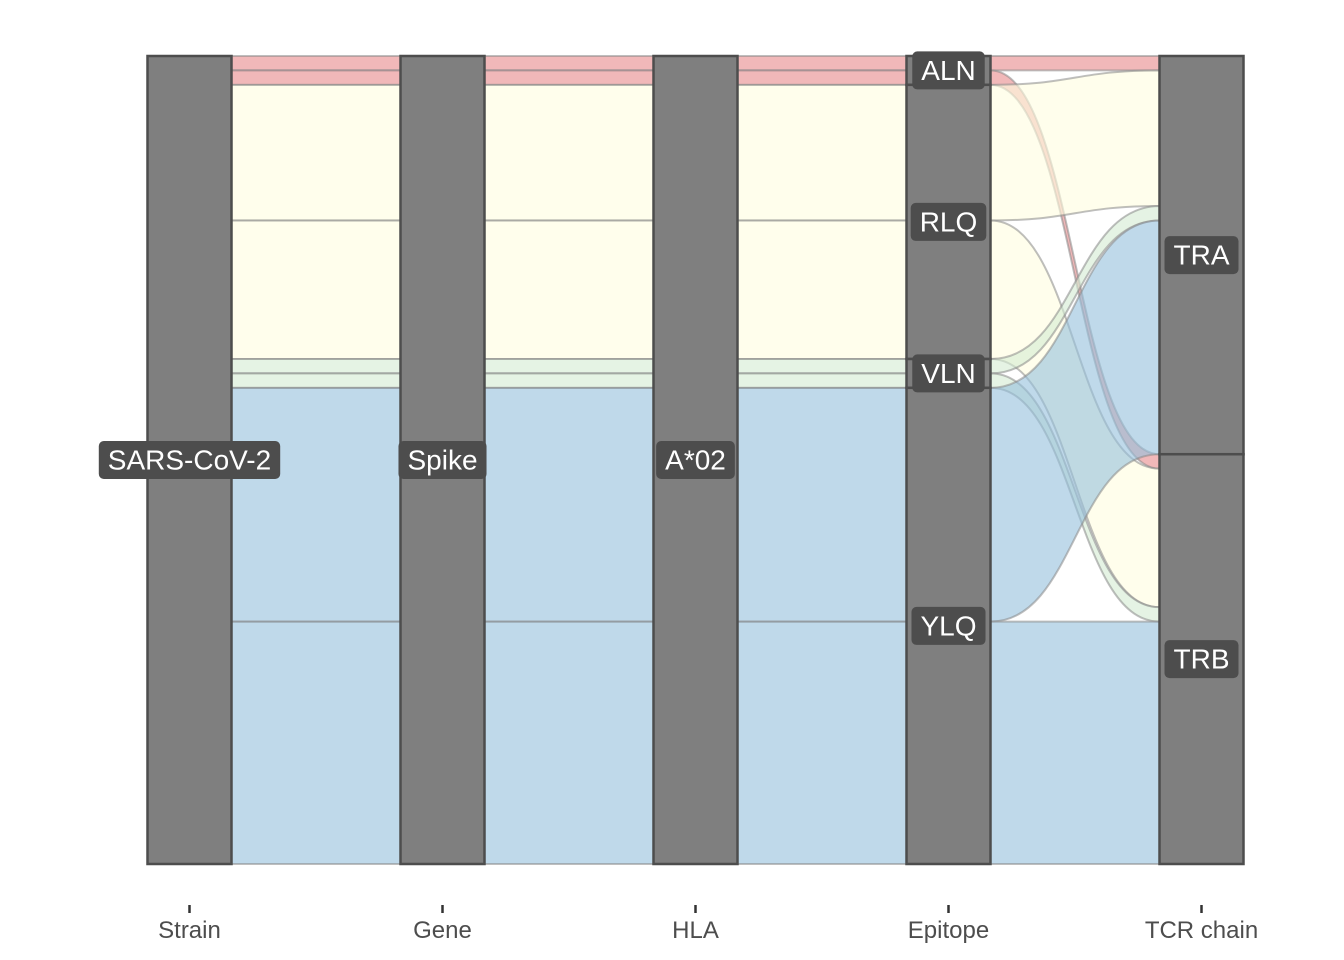  I want to click on stratum-label-aln: ALN, so click(948, 70).